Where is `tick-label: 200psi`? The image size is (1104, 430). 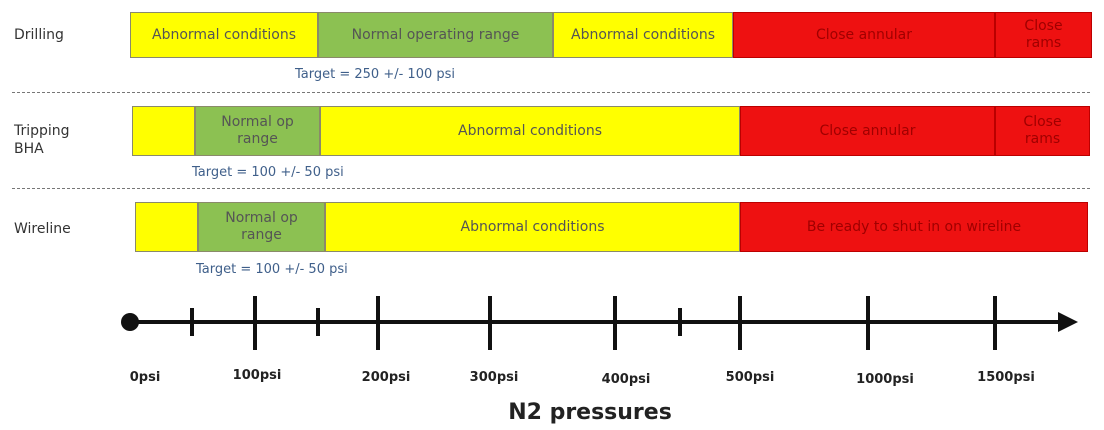
tick-label: 200psi is located at coordinates (386, 377).